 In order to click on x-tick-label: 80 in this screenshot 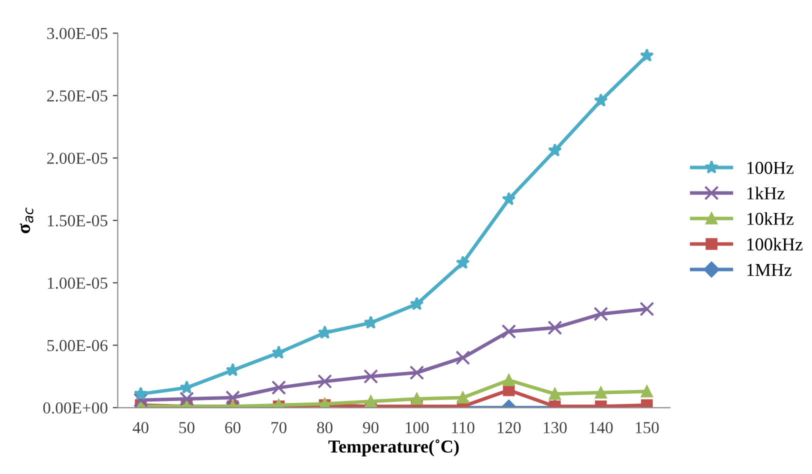, I will do `click(324, 428)`.